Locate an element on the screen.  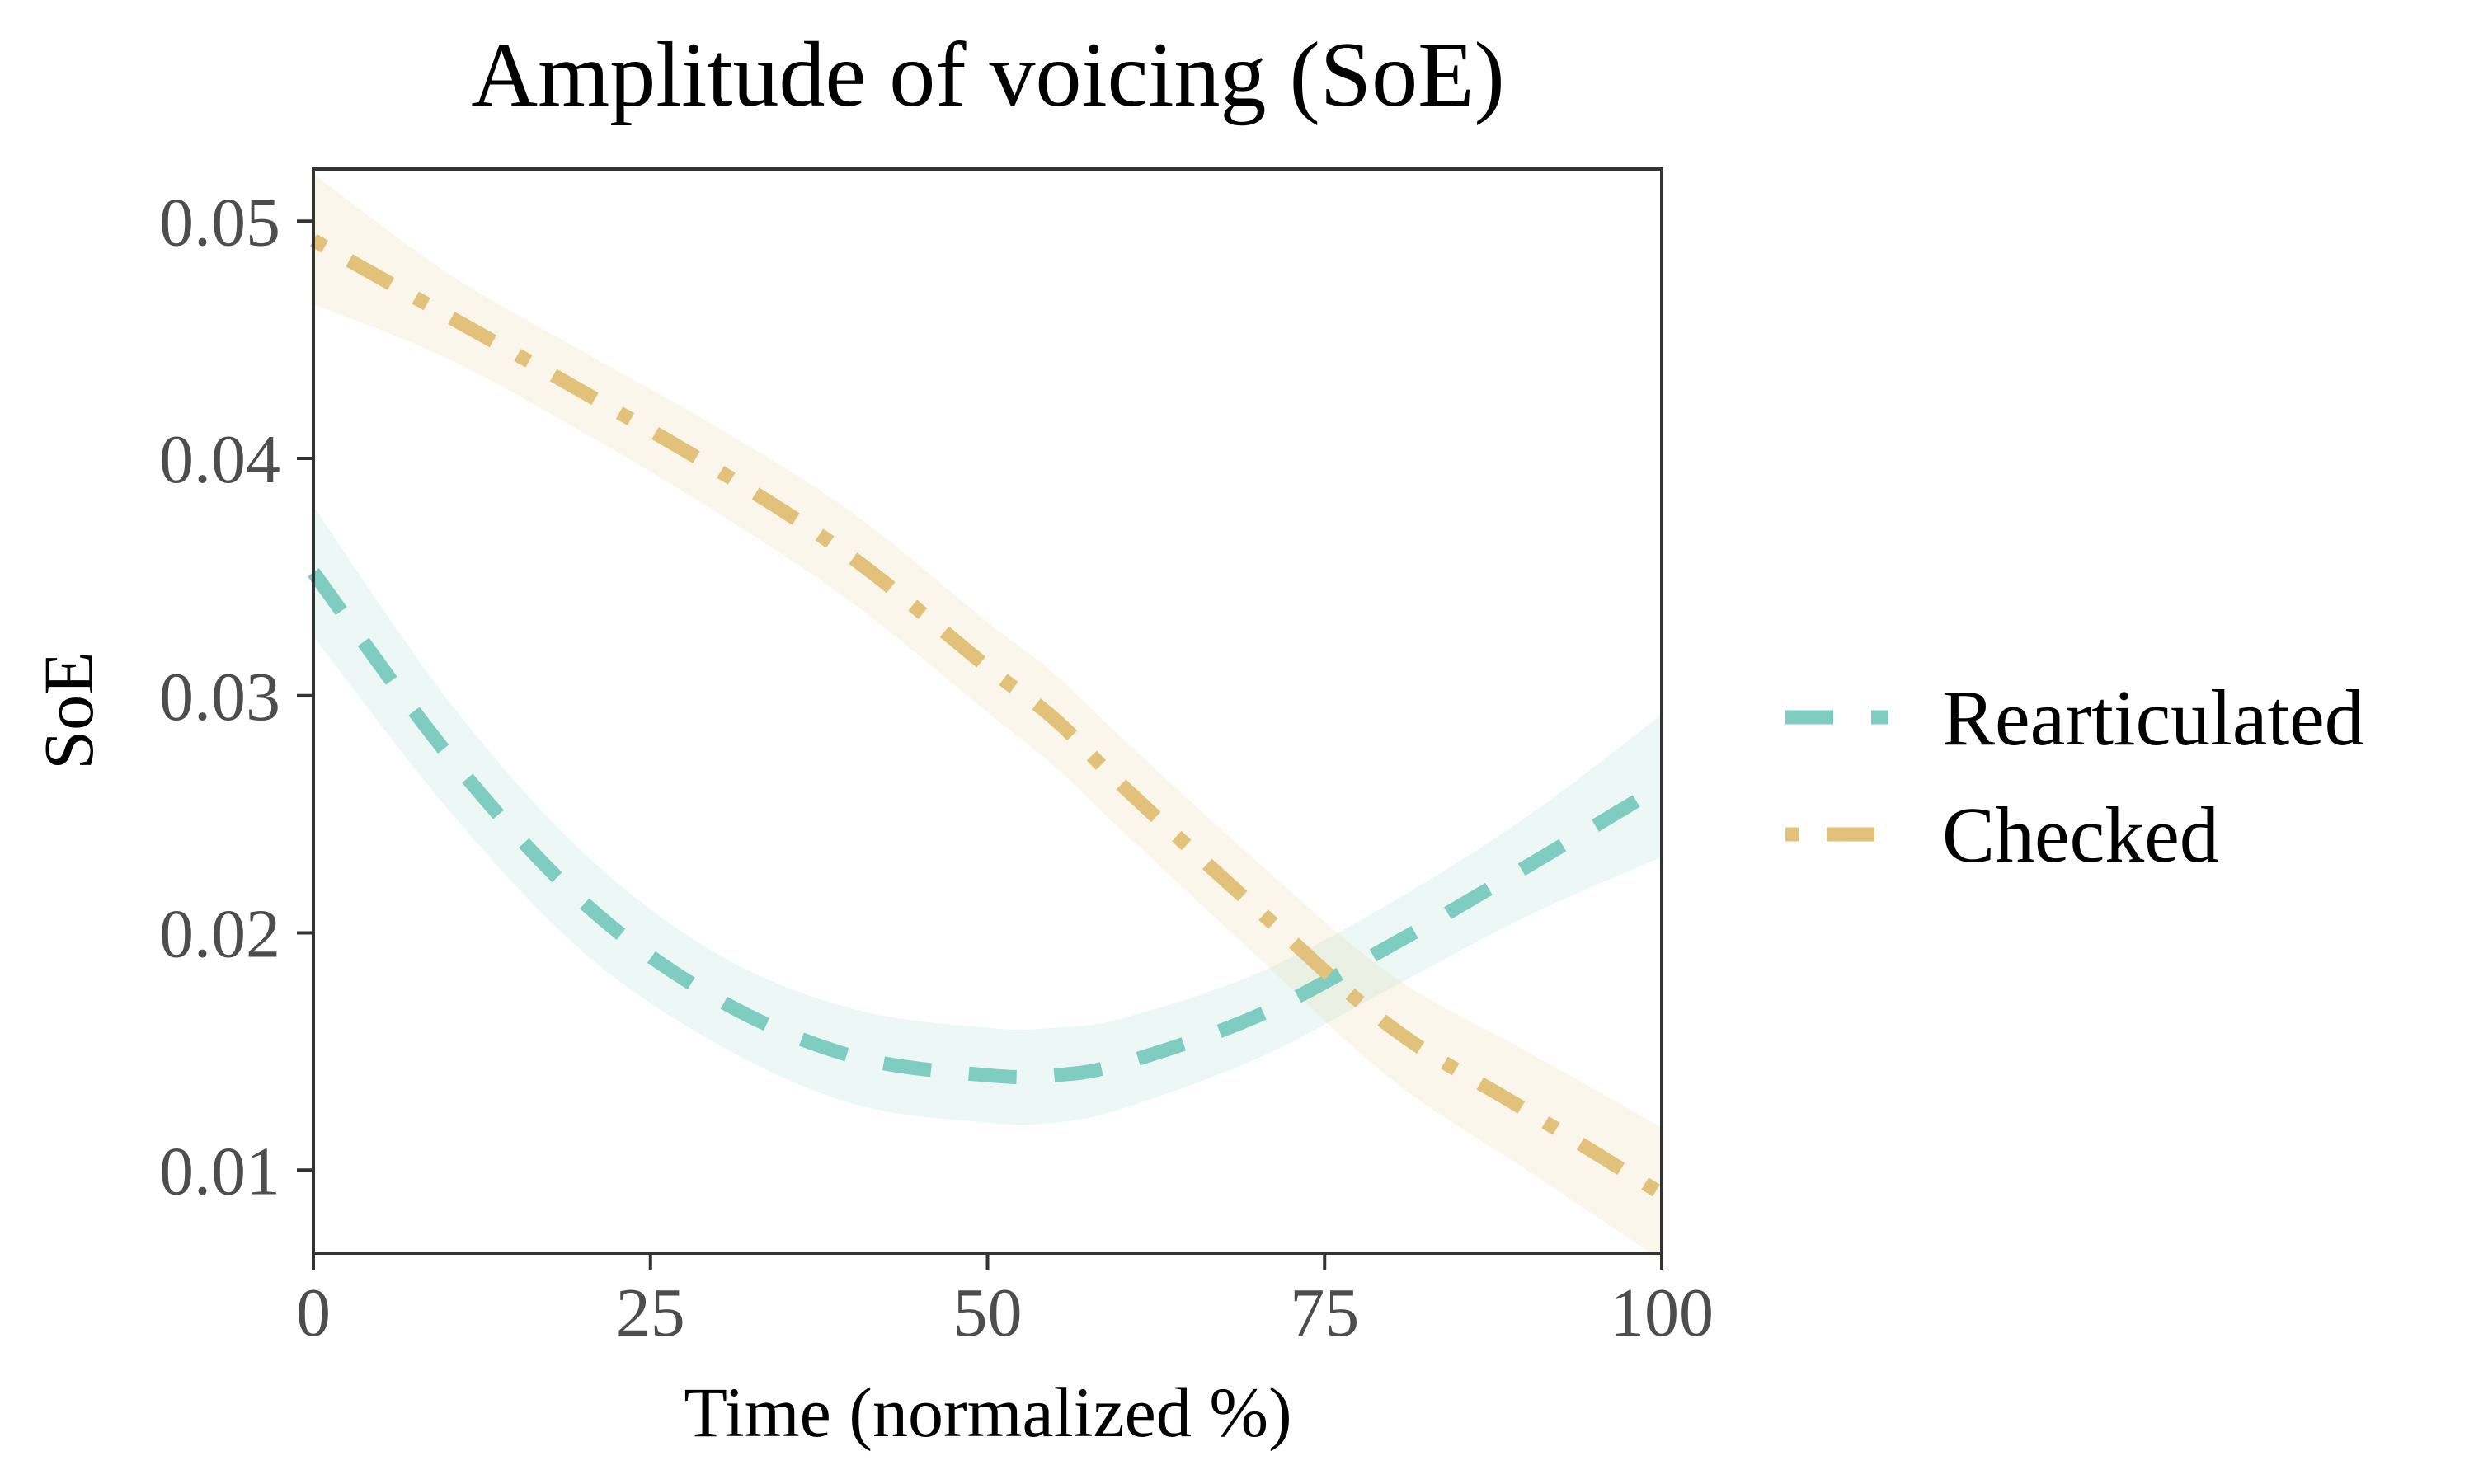
x-tick-label: 0 is located at coordinates (313, 1313).